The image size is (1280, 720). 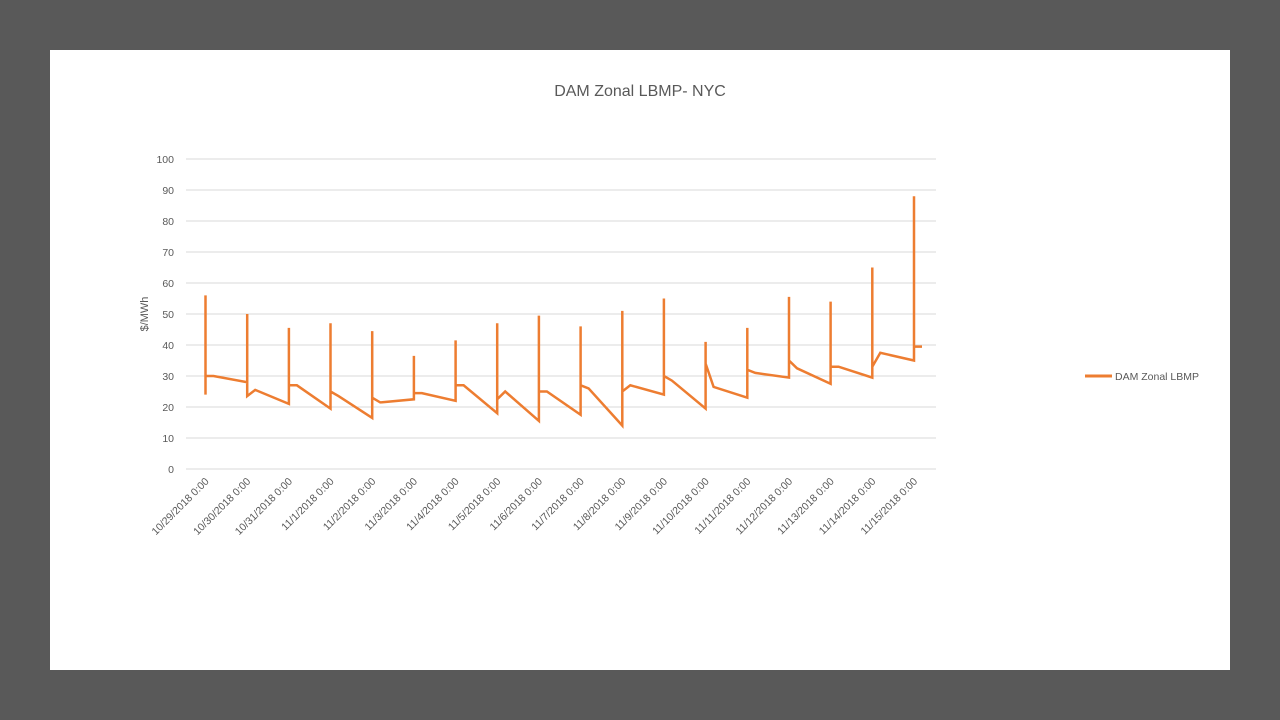 I want to click on y-tick-label: 90, so click(x=168, y=191).